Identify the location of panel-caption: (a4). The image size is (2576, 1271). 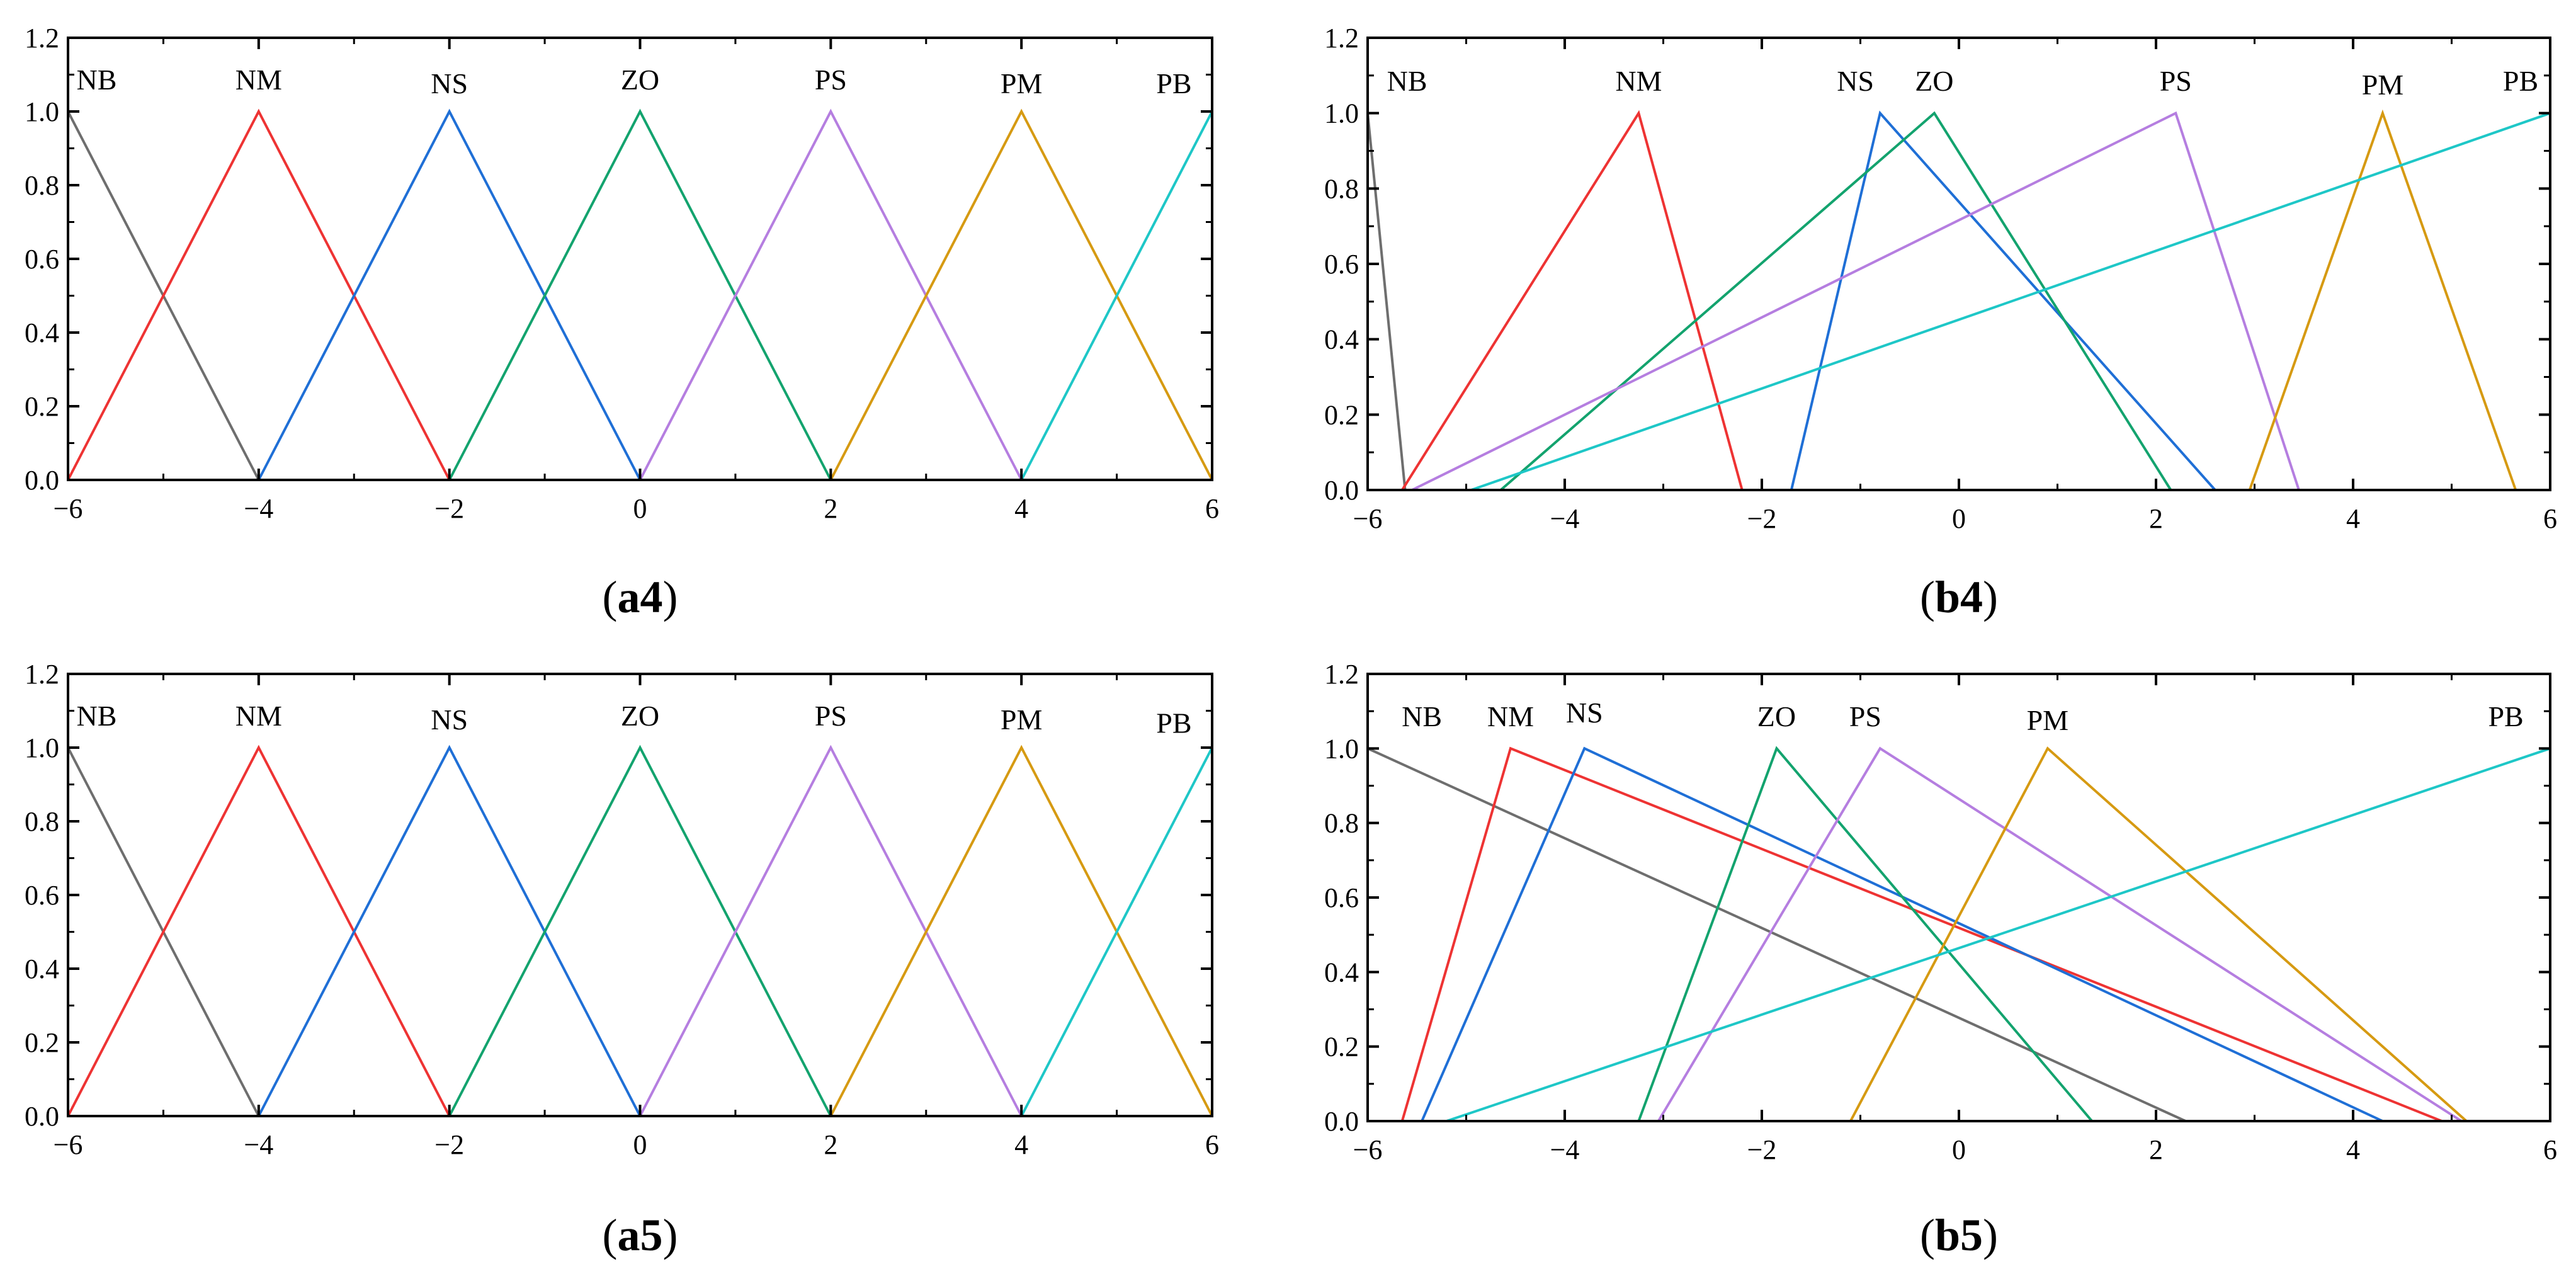
(640, 597).